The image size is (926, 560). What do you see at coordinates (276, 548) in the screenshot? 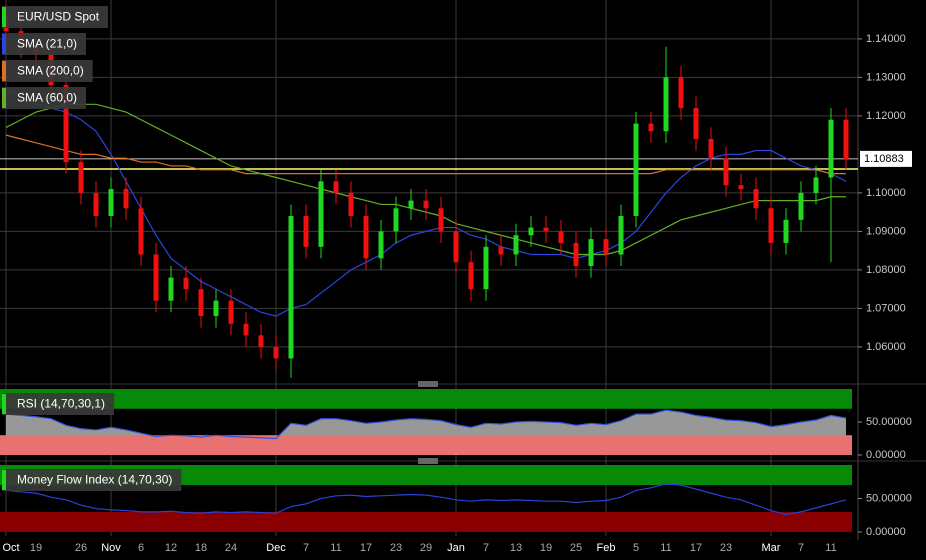
I see `x-tick-label: Dec` at bounding box center [276, 548].